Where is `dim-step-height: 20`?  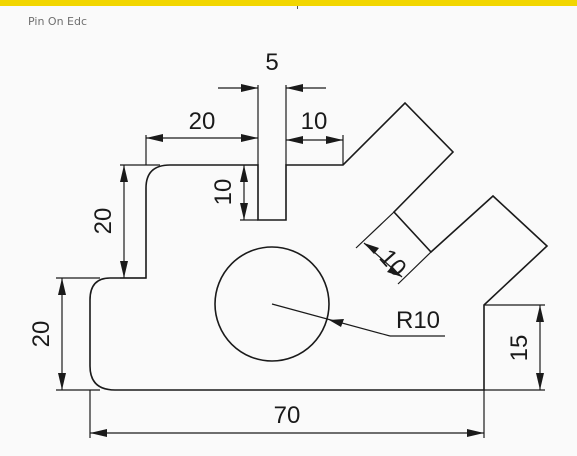
dim-step-height: 20 is located at coordinates (125, 221).